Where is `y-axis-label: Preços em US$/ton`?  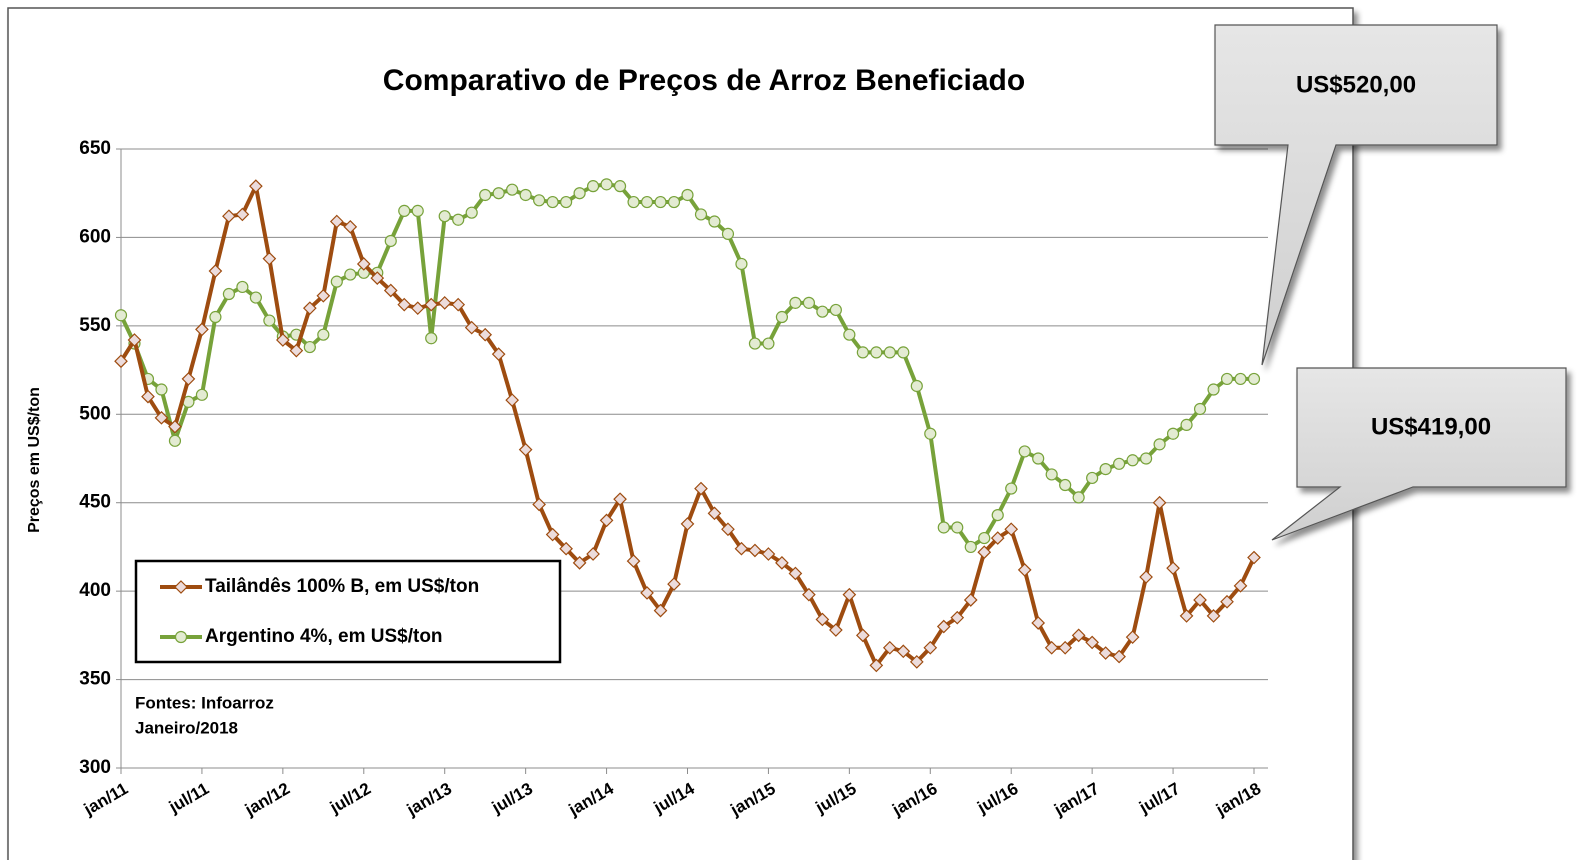 y-axis-label: Preços em US$/ton is located at coordinates (34, 460).